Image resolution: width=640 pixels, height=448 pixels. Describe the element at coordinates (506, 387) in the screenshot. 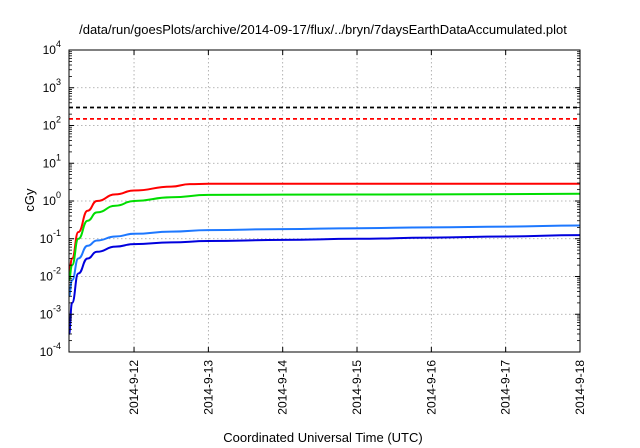

I see `x-tick-label: 2014-9-17` at that location.